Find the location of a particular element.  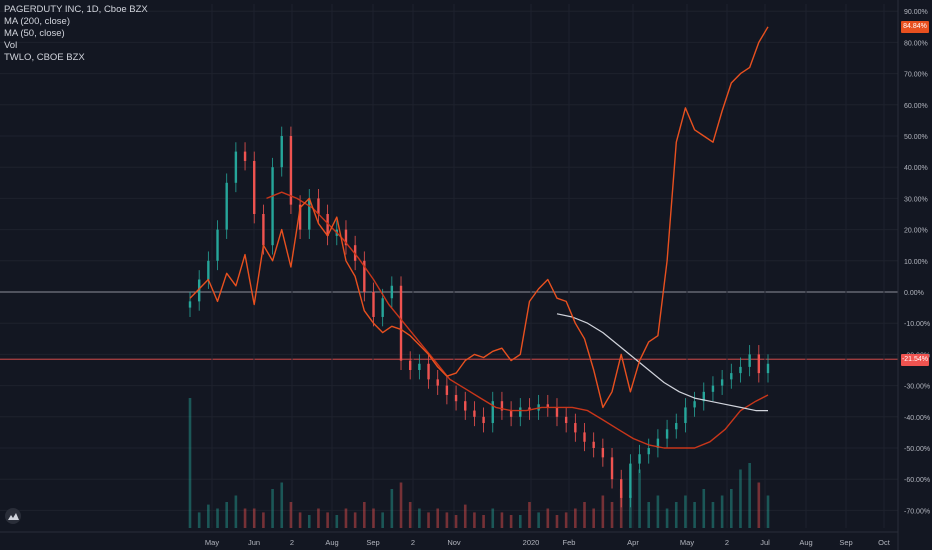

y-tick-label: 70.00% is located at coordinates (916, 75).